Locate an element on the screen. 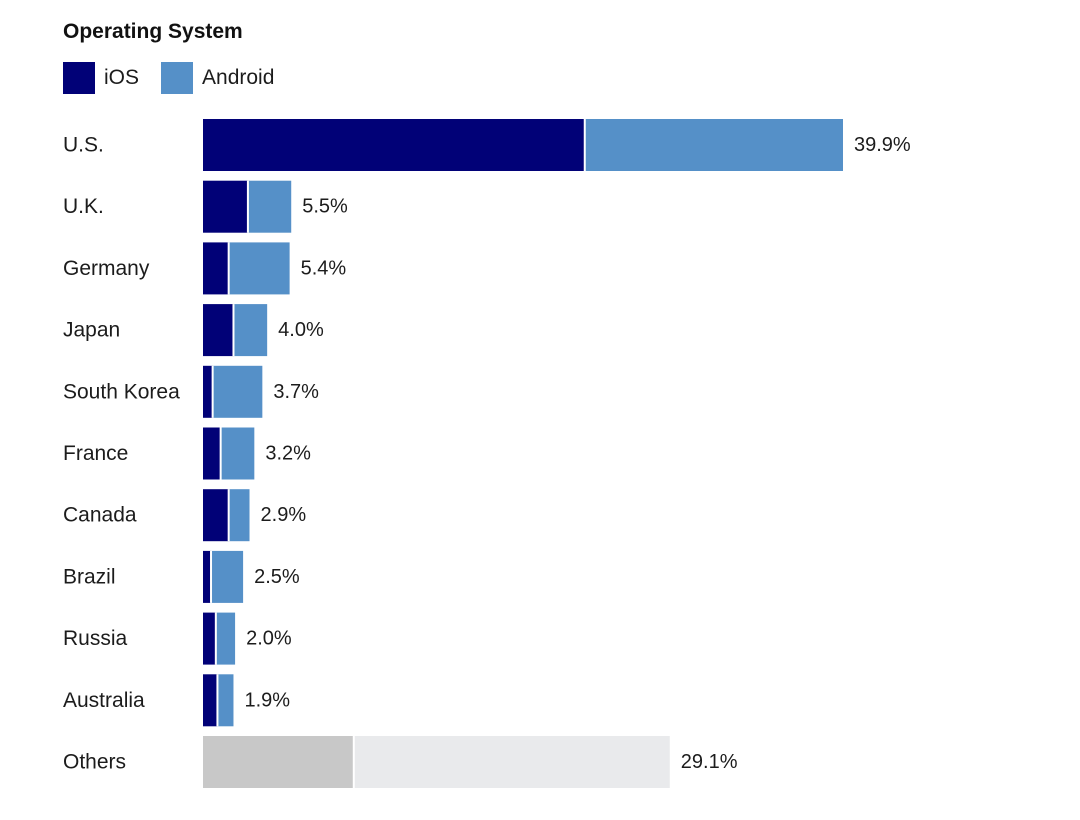  bar-canada-android is located at coordinates (239, 515).